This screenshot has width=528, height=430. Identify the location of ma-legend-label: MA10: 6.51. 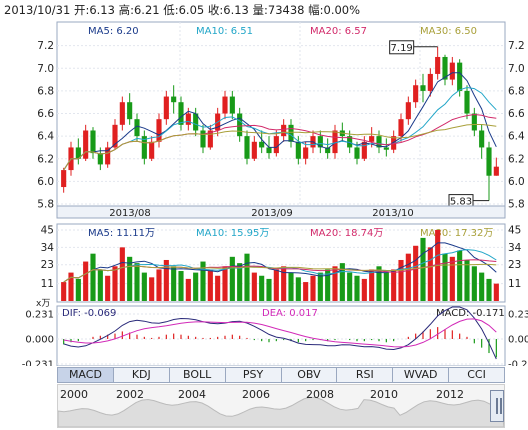
(224, 31).